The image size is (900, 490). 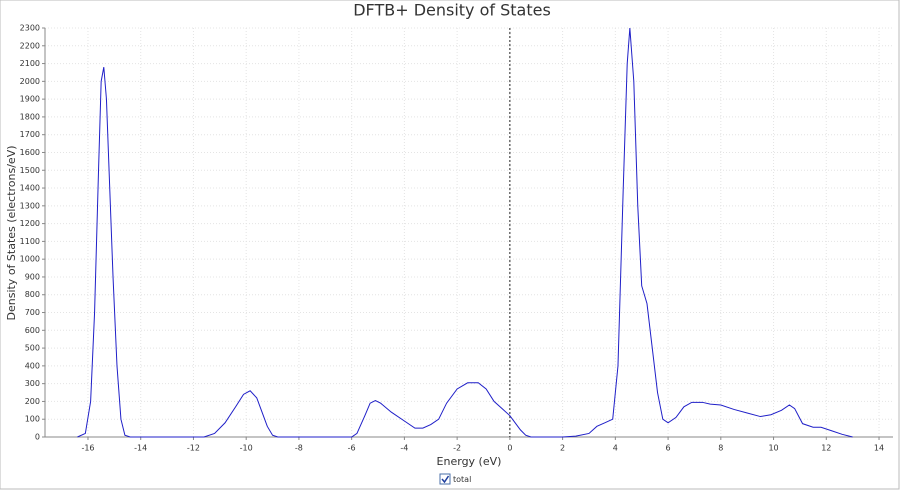 What do you see at coordinates (469, 461) in the screenshot?
I see `x-axis-label: Energy (eV)` at bounding box center [469, 461].